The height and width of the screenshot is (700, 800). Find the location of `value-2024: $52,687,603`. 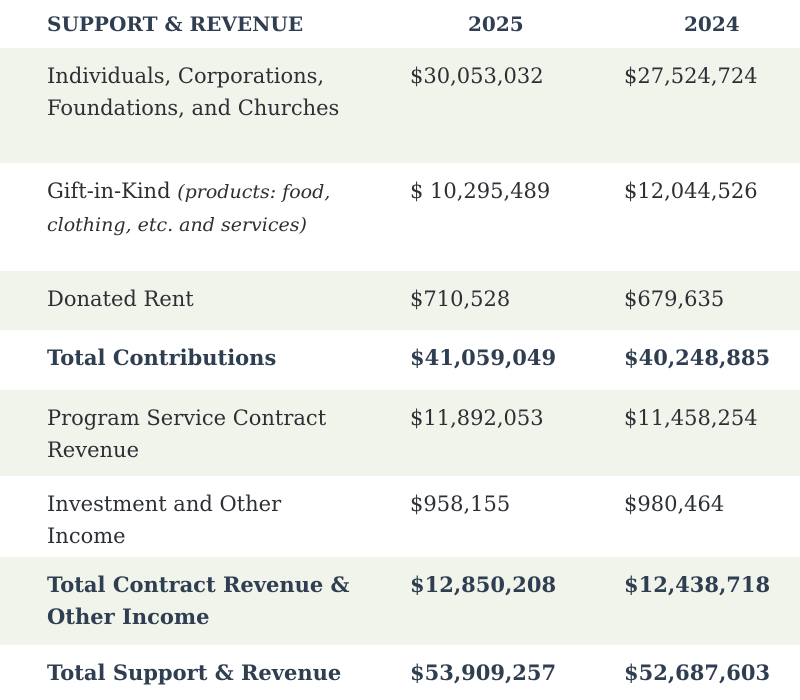

value-2024: $52,687,603 is located at coordinates (697, 672).